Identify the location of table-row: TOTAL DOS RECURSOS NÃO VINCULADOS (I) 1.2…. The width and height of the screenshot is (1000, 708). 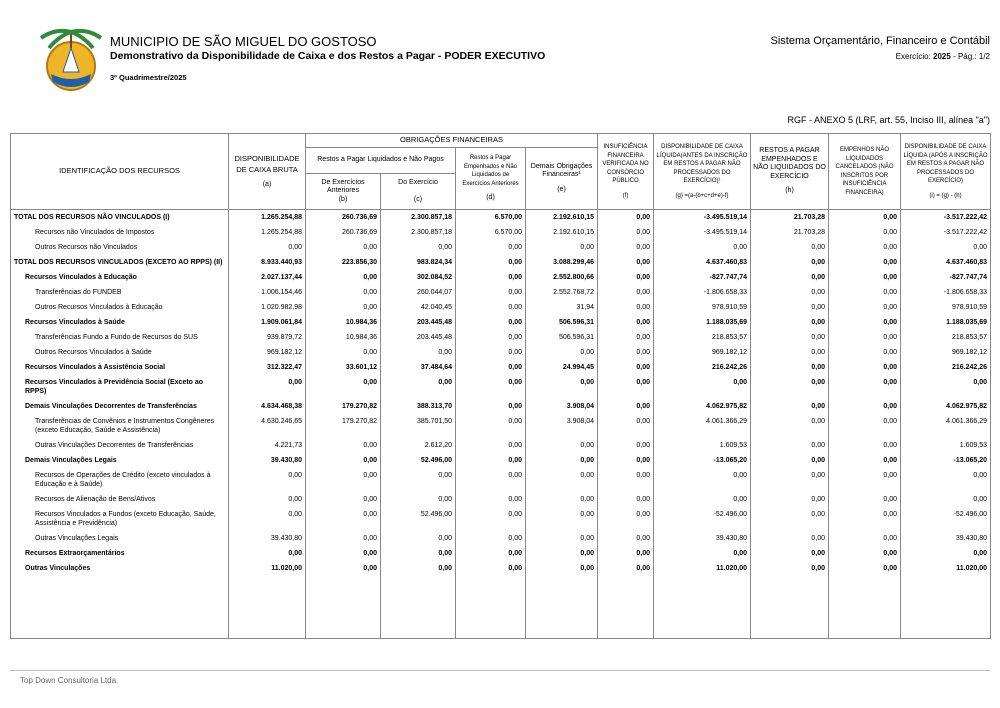
(500, 217).